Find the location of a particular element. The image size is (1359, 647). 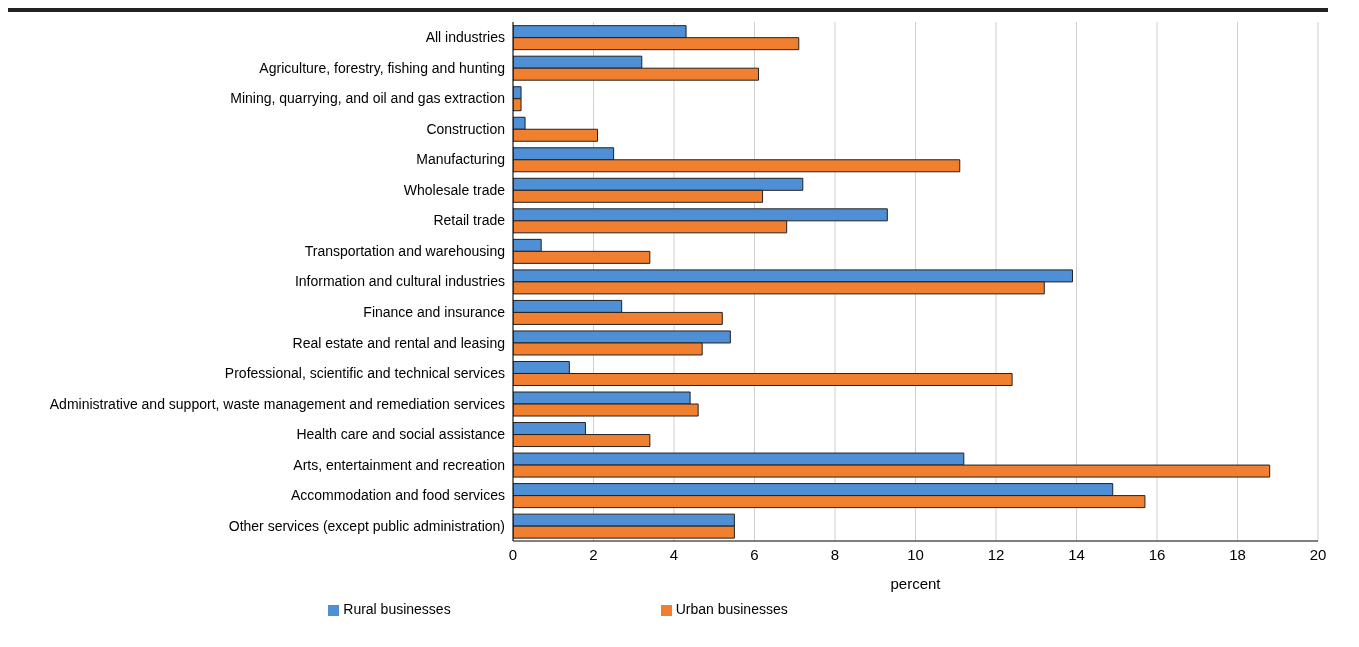

y-tick-label: Other services (except public administration) is located at coordinates (366, 525).